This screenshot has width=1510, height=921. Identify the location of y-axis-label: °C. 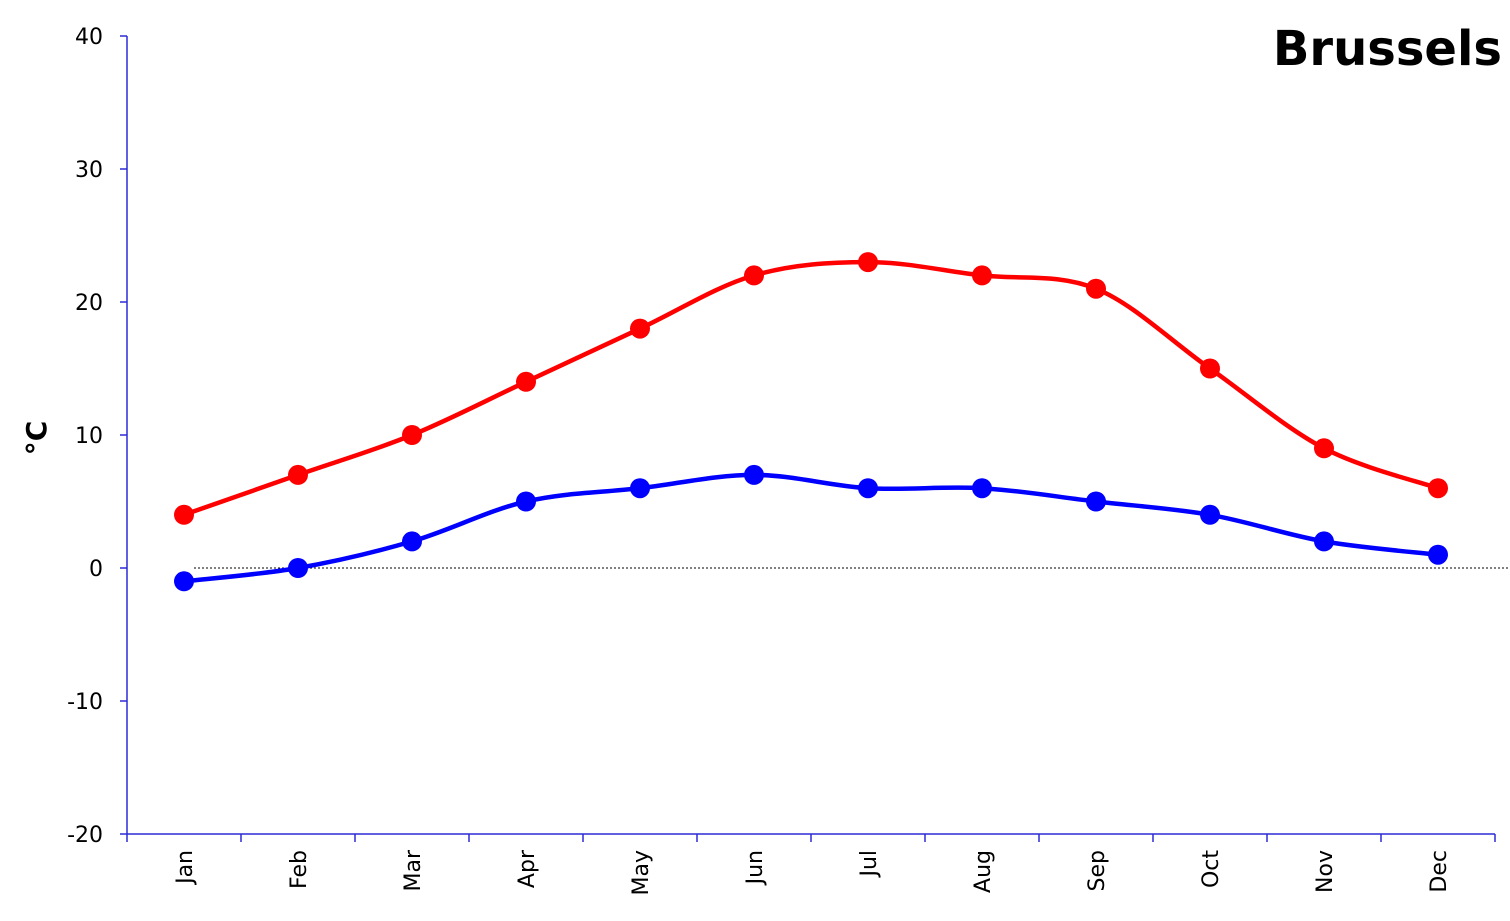
(36, 438).